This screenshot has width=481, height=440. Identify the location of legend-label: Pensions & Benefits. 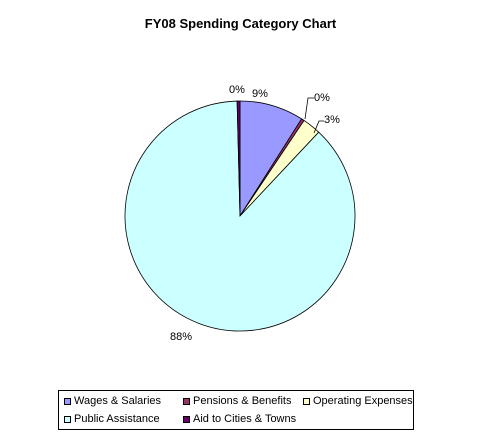
(242, 401).